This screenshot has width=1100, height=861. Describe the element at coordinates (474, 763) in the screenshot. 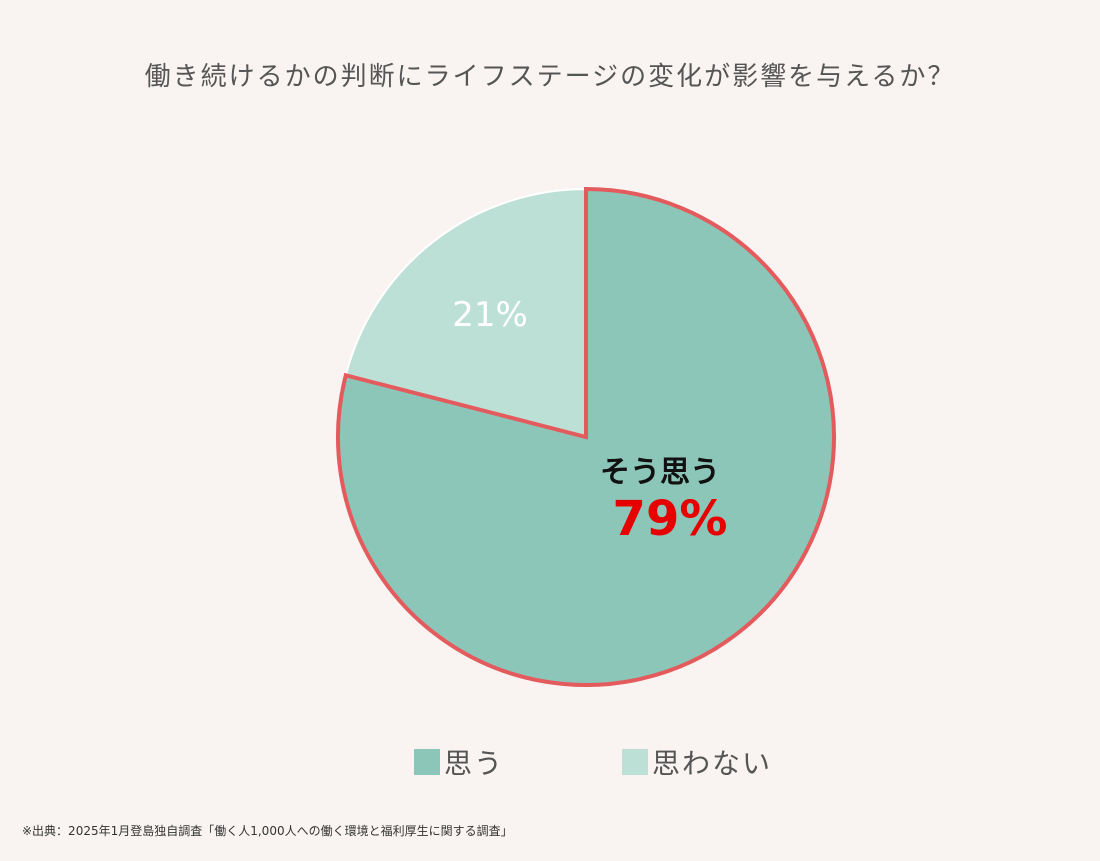

I see `legend-label-omou: 思う` at that location.